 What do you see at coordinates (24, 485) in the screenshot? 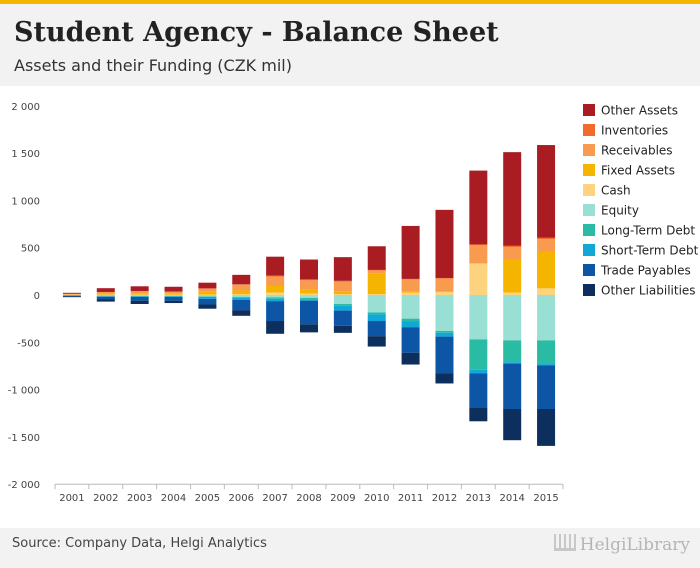
I see `y-tick-label: -2 000` at bounding box center [24, 485].